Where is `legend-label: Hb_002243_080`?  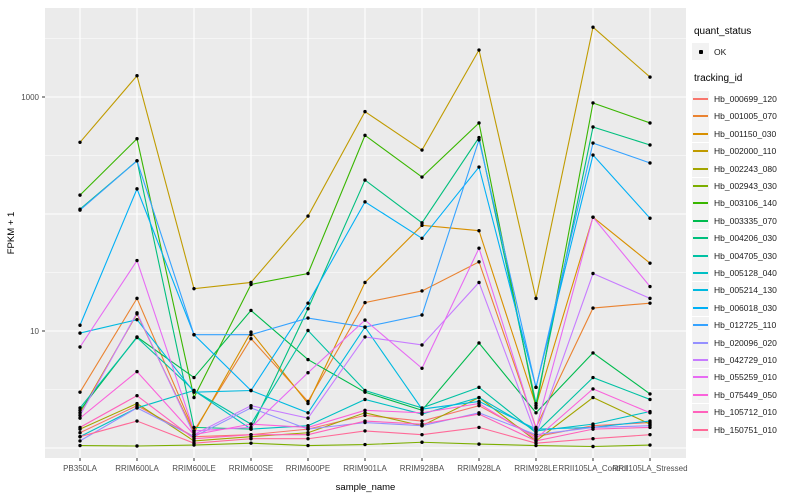 legend-label: Hb_002243_080 is located at coordinates (745, 168).